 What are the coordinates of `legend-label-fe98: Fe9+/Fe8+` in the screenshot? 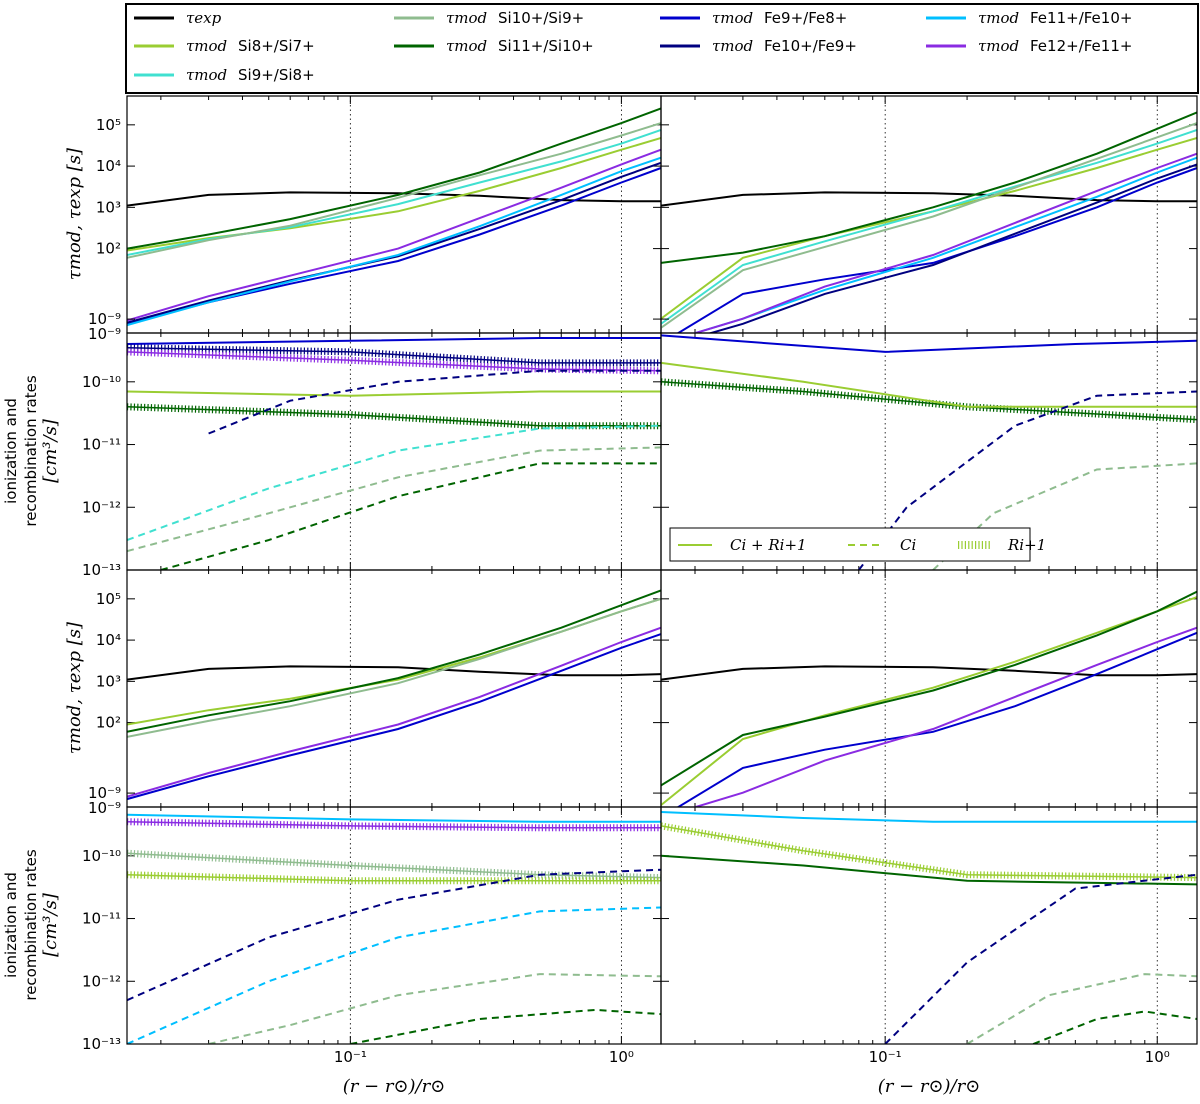 It's located at (805, 18).